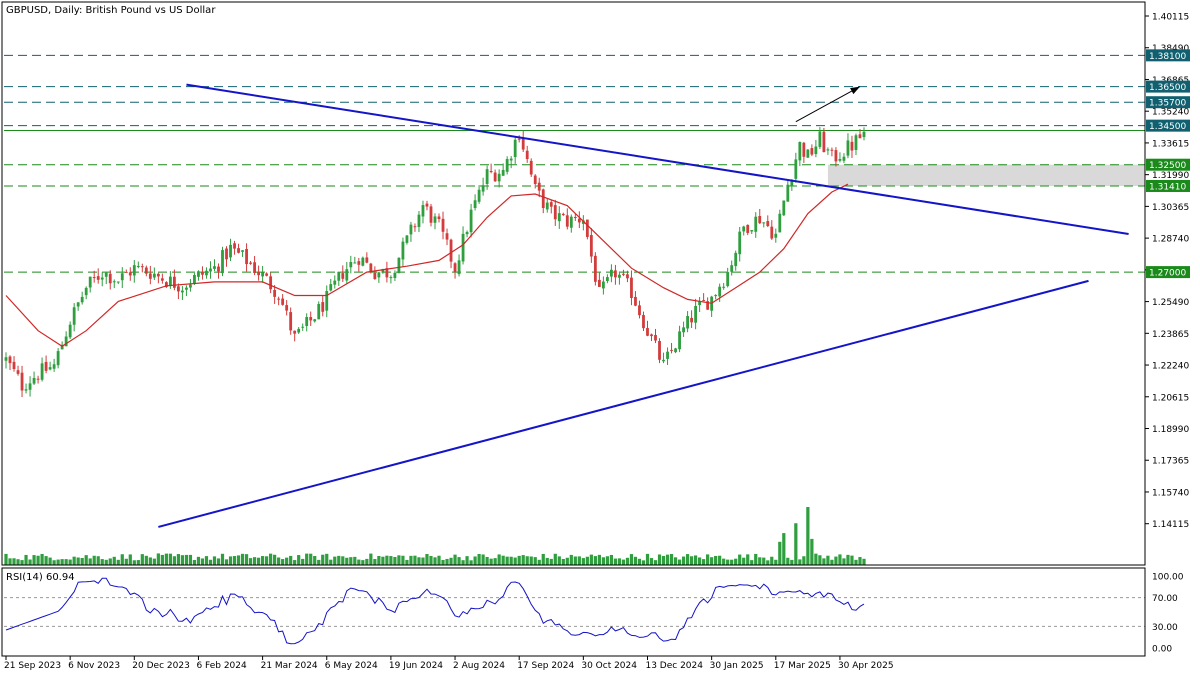  Describe the element at coordinates (1168, 164) in the screenshot. I see `level-label-box` at that location.